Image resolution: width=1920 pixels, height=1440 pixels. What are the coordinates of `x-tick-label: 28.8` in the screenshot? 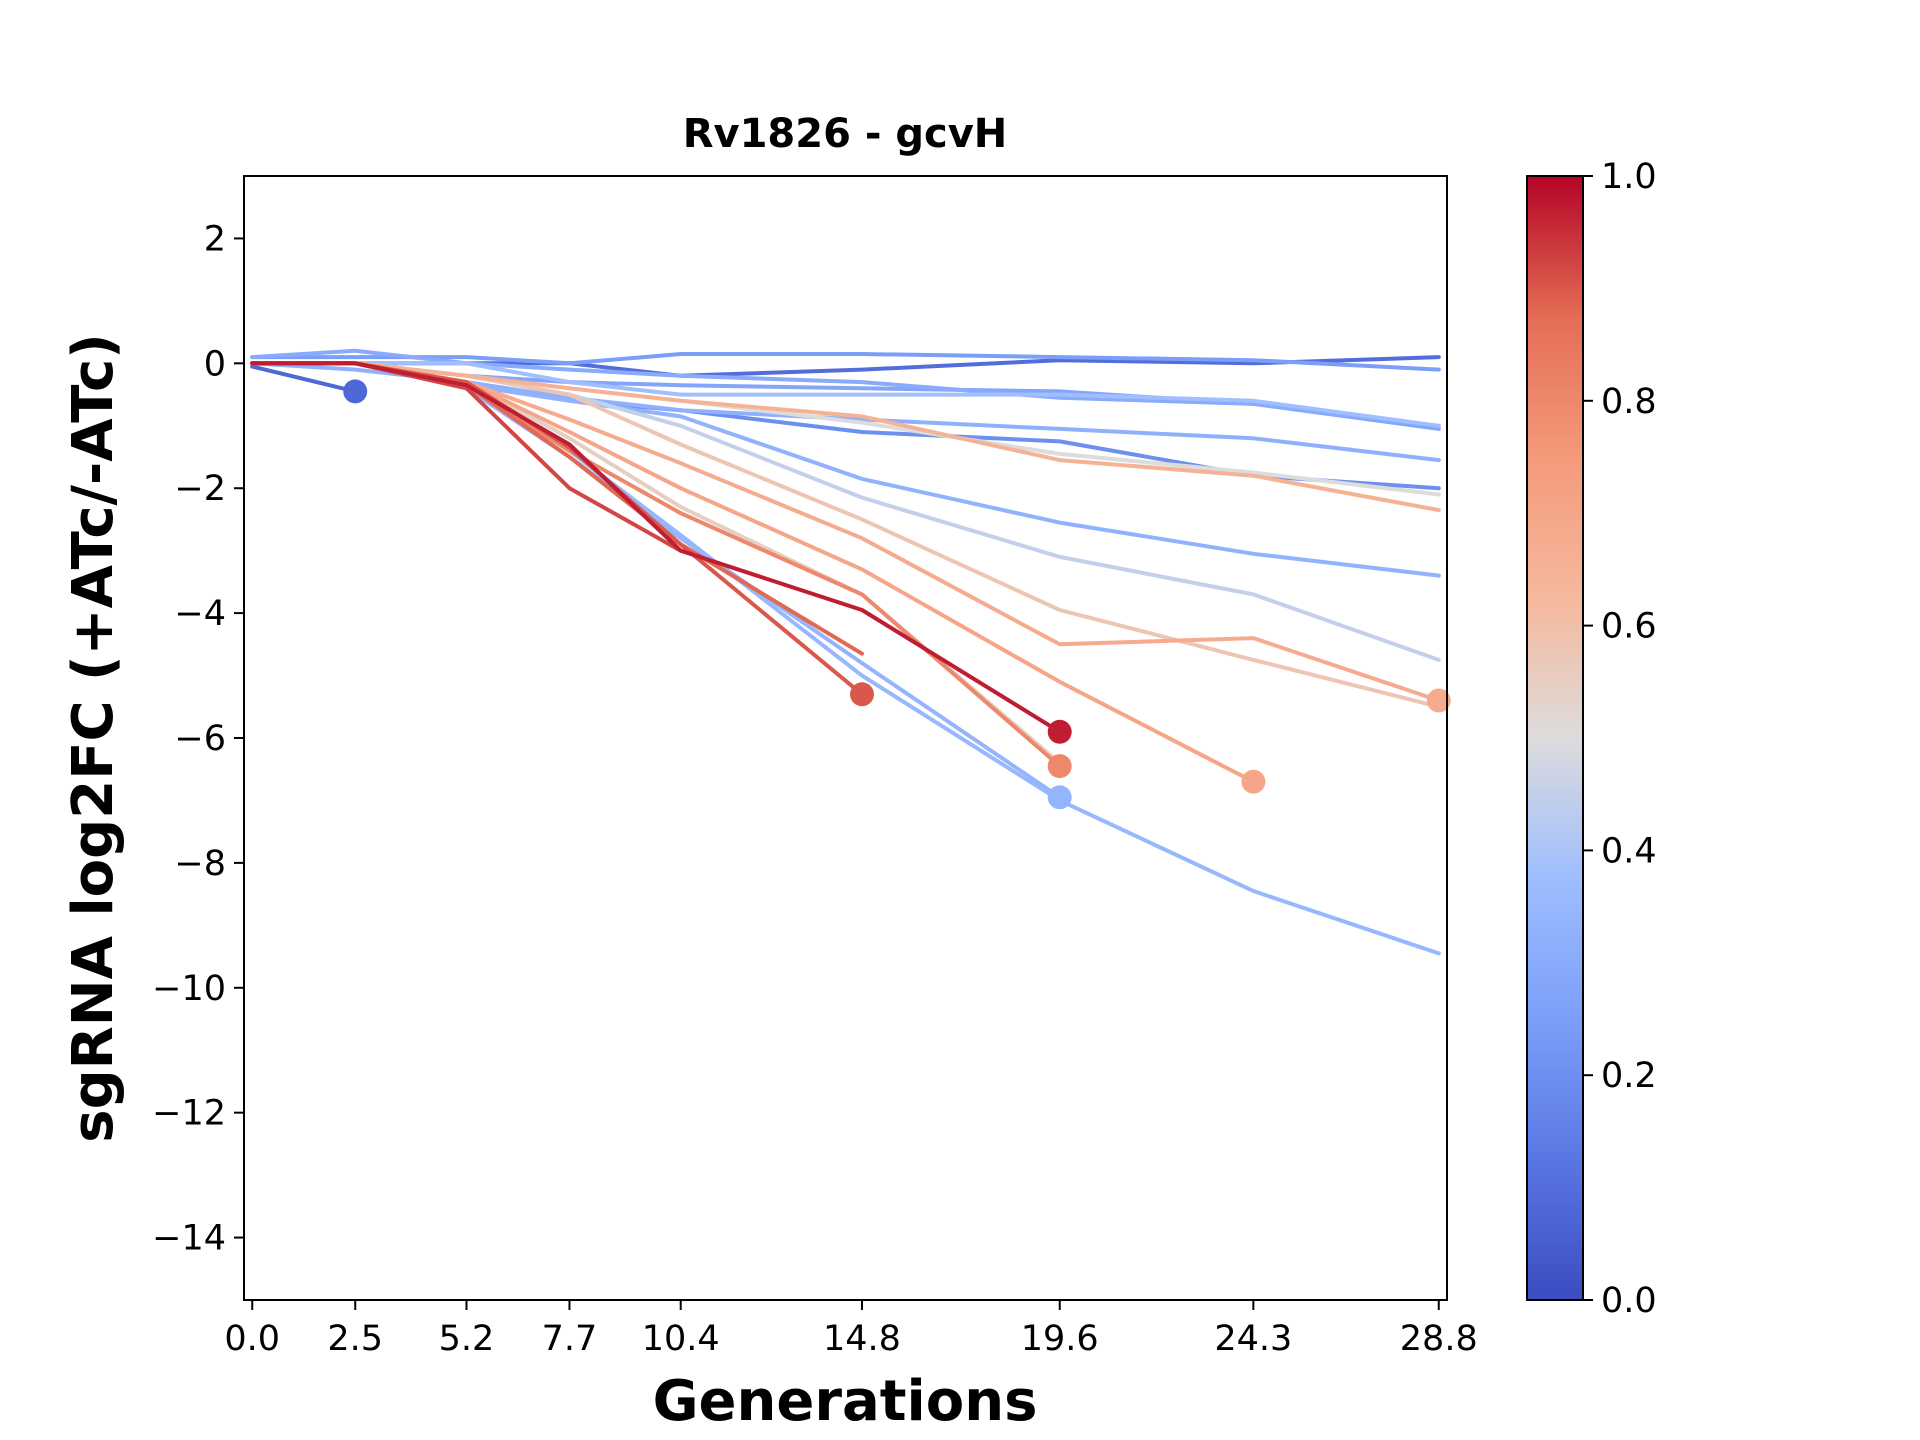 It's located at (1439, 1339).